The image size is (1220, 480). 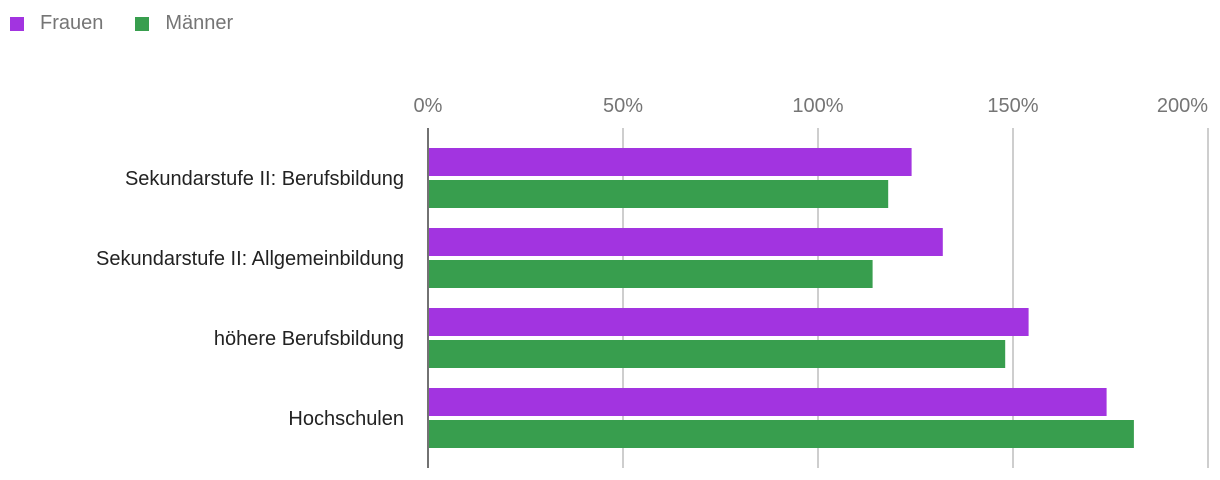 I want to click on category-label: Sekundarstufe II: Allgemeinbildung, so click(x=250, y=259).